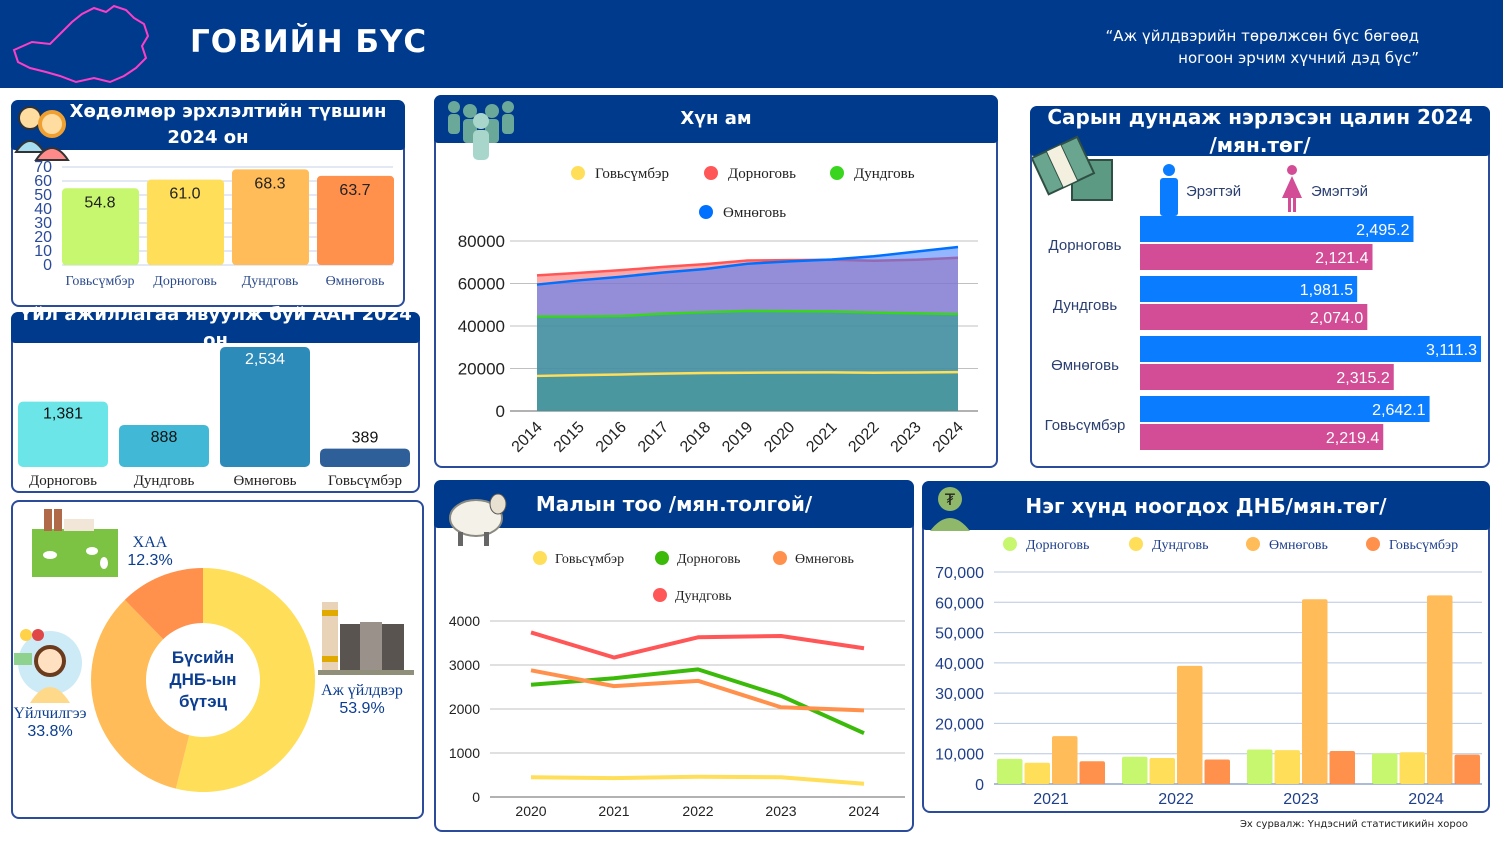 This screenshot has width=1503, height=843. Describe the element at coordinates (754, 213) in the screenshot. I see `legend-label: Өмнөговь` at that location.